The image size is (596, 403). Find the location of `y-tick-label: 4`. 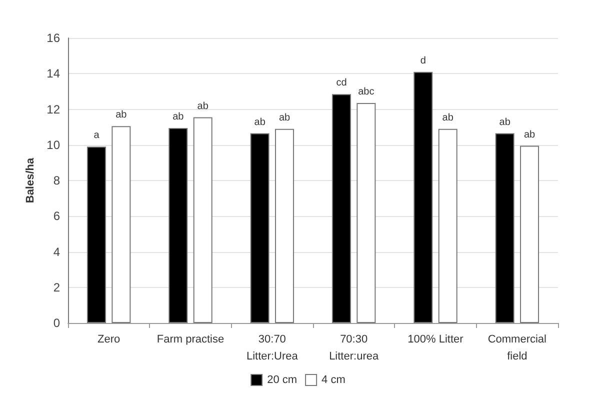

y-tick-label: 4 is located at coordinates (56, 251).